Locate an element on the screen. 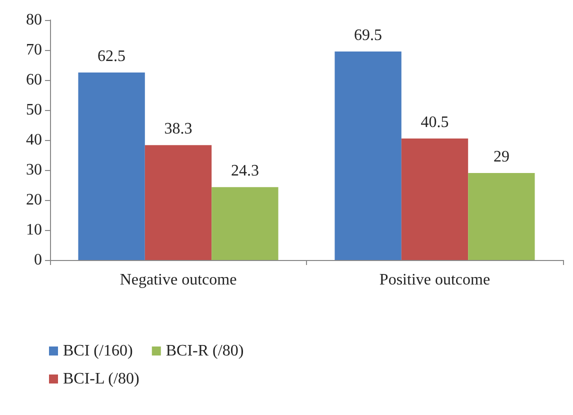  legend-label: BCI (/160) is located at coordinates (98, 351).